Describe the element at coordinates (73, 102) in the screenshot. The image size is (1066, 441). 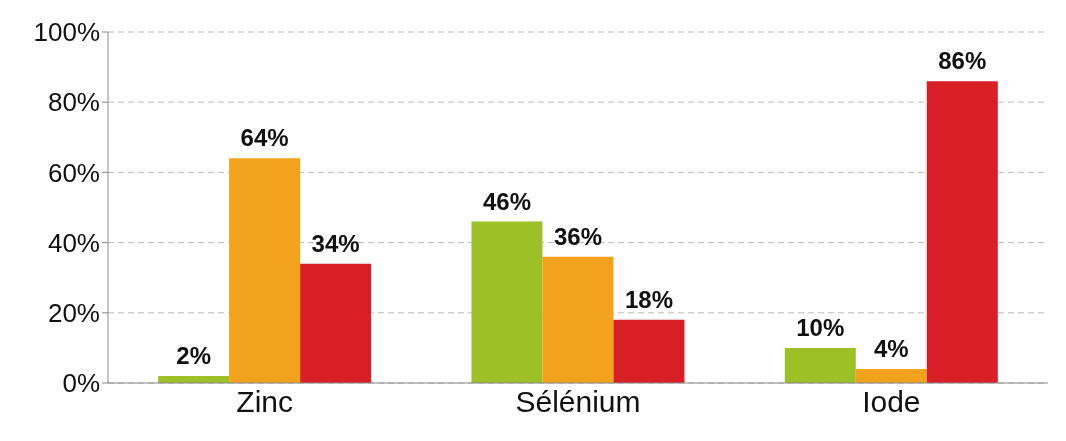
I see `y-tick-label: 80%` at that location.